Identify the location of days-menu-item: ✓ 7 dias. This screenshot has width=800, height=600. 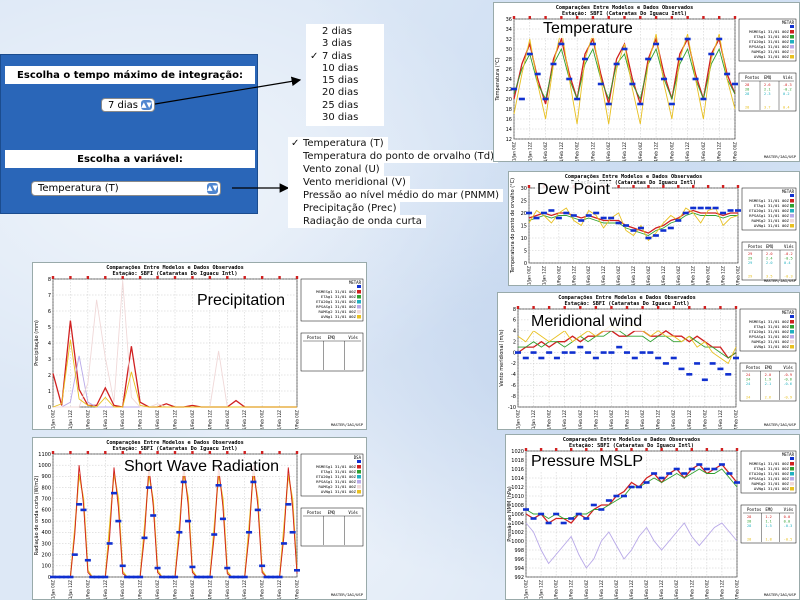
(345, 57).